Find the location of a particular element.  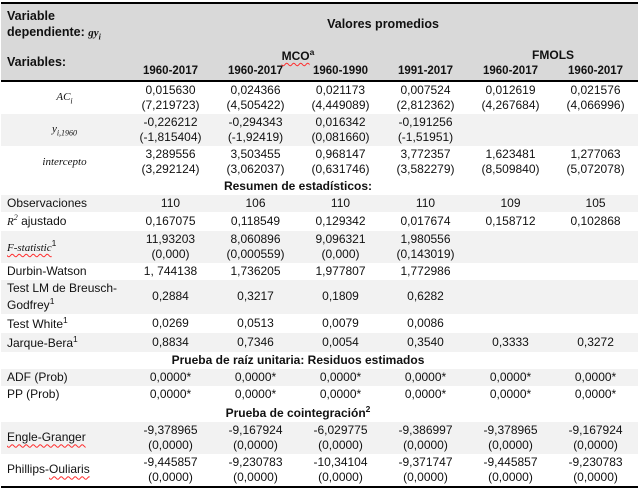

value-cell: 0,129342 is located at coordinates (340, 221).